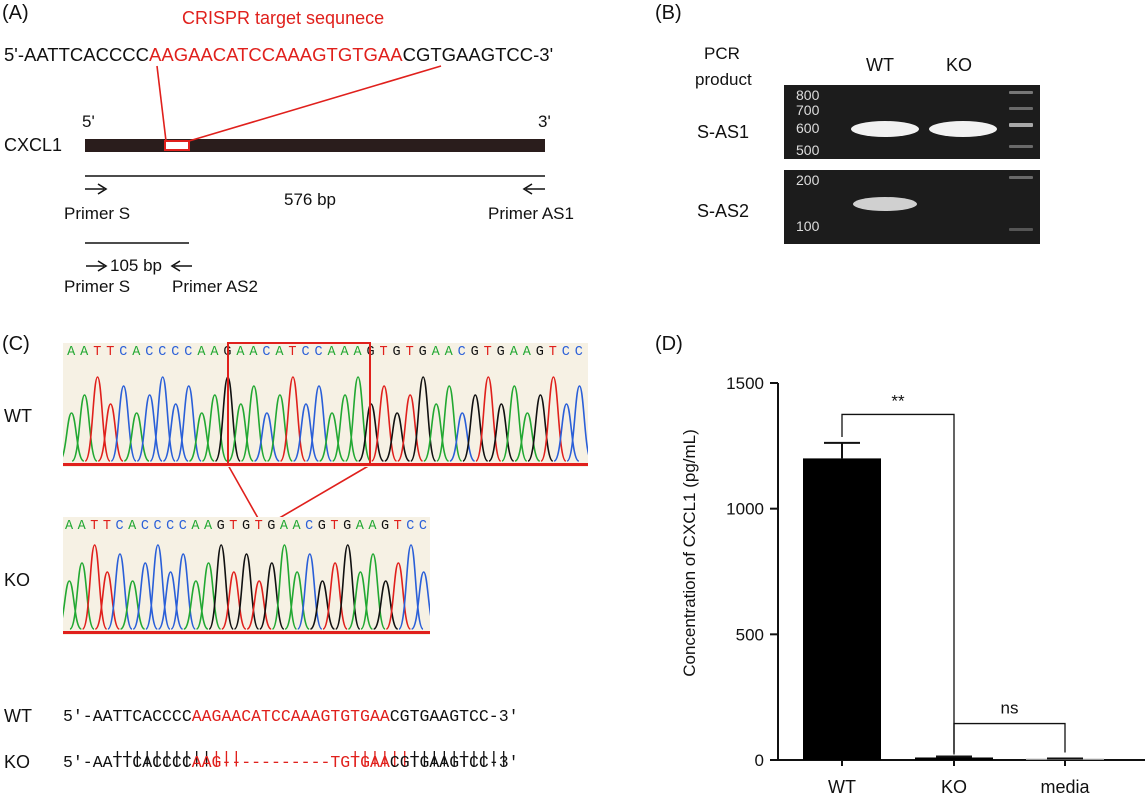 This screenshot has height=799, width=1148. I want to click on lane-wt-label: WT, so click(880, 65).